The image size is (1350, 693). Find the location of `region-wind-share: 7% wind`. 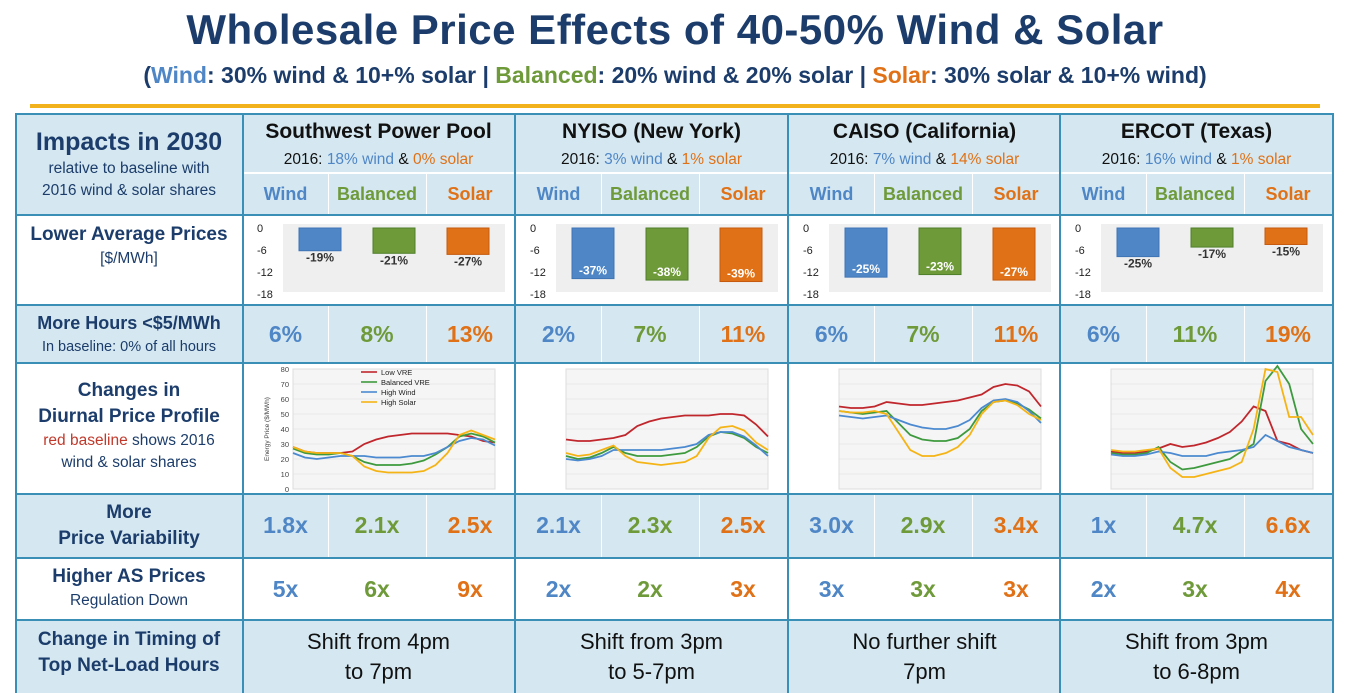

region-wind-share: 7% wind is located at coordinates (902, 159).